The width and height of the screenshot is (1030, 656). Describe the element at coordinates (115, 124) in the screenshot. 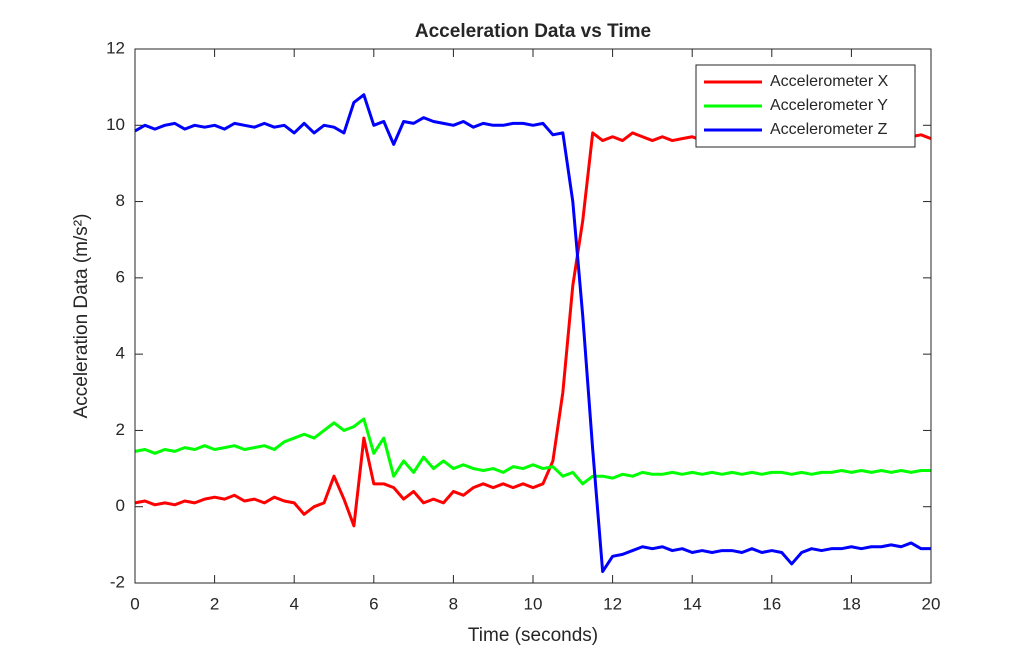

I see `y-tick-label: 10` at that location.